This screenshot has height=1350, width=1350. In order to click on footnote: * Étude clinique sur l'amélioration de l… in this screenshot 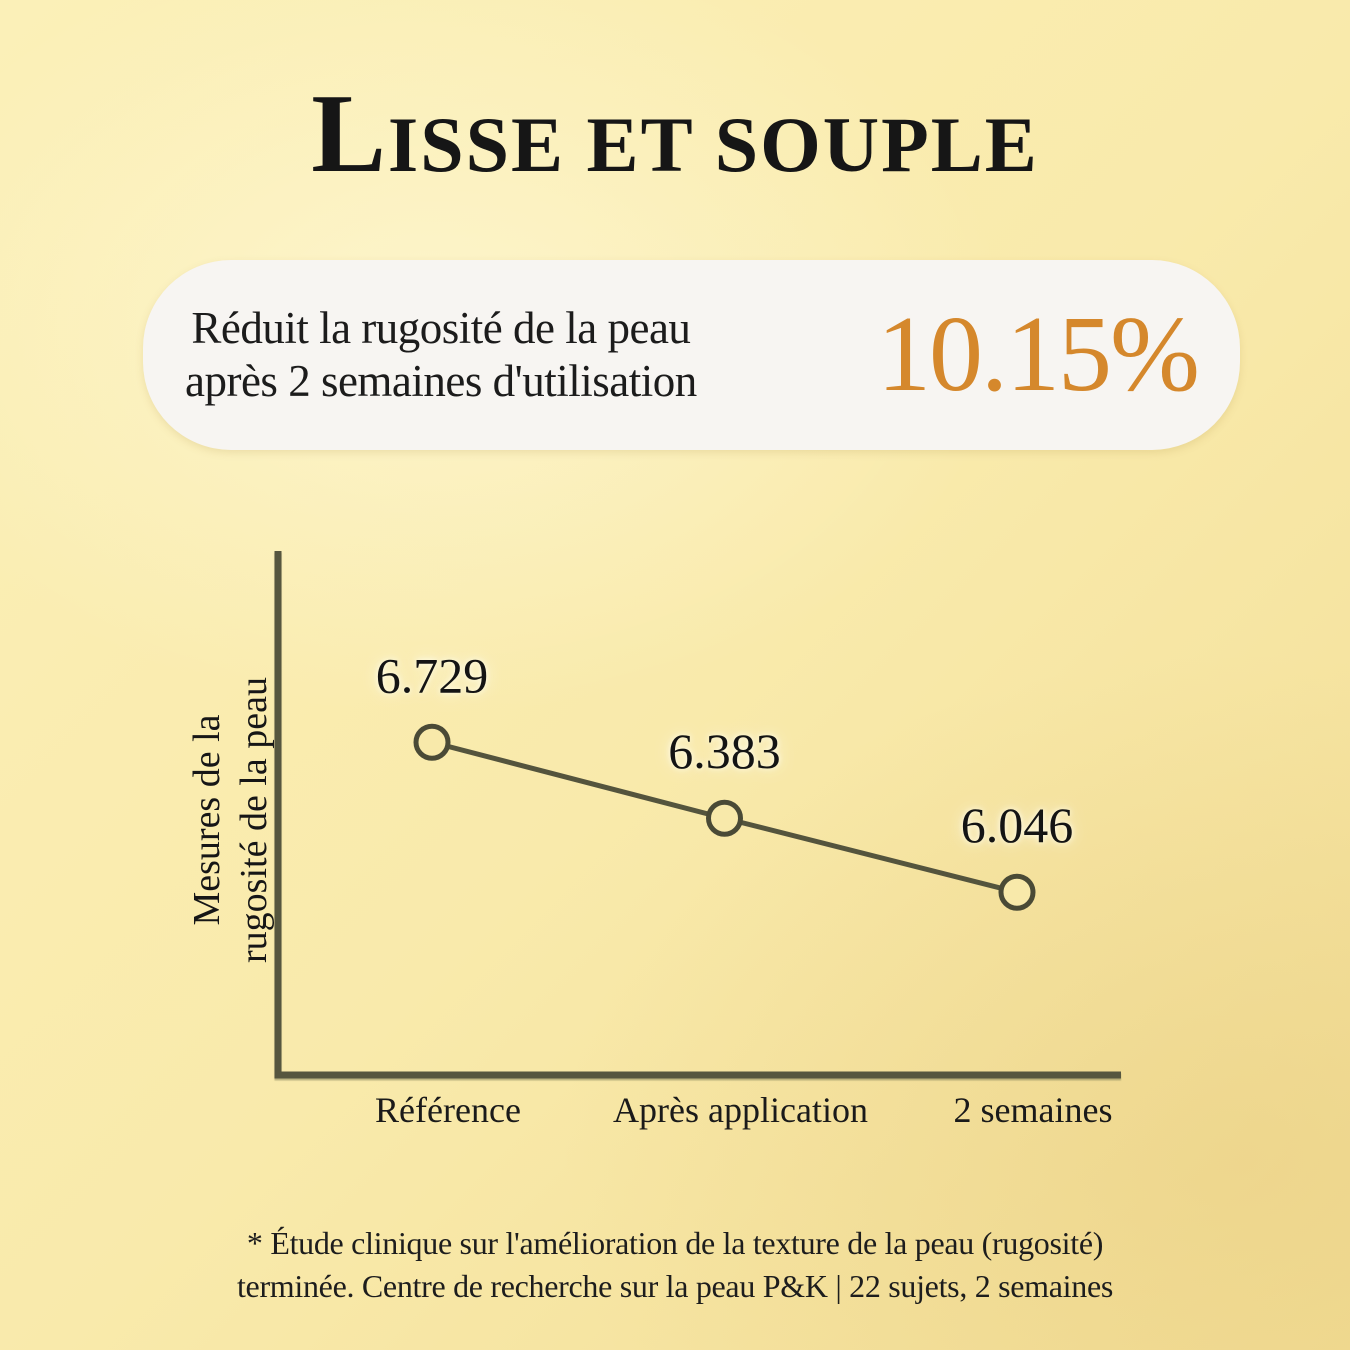, I will do `click(675, 1265)`.